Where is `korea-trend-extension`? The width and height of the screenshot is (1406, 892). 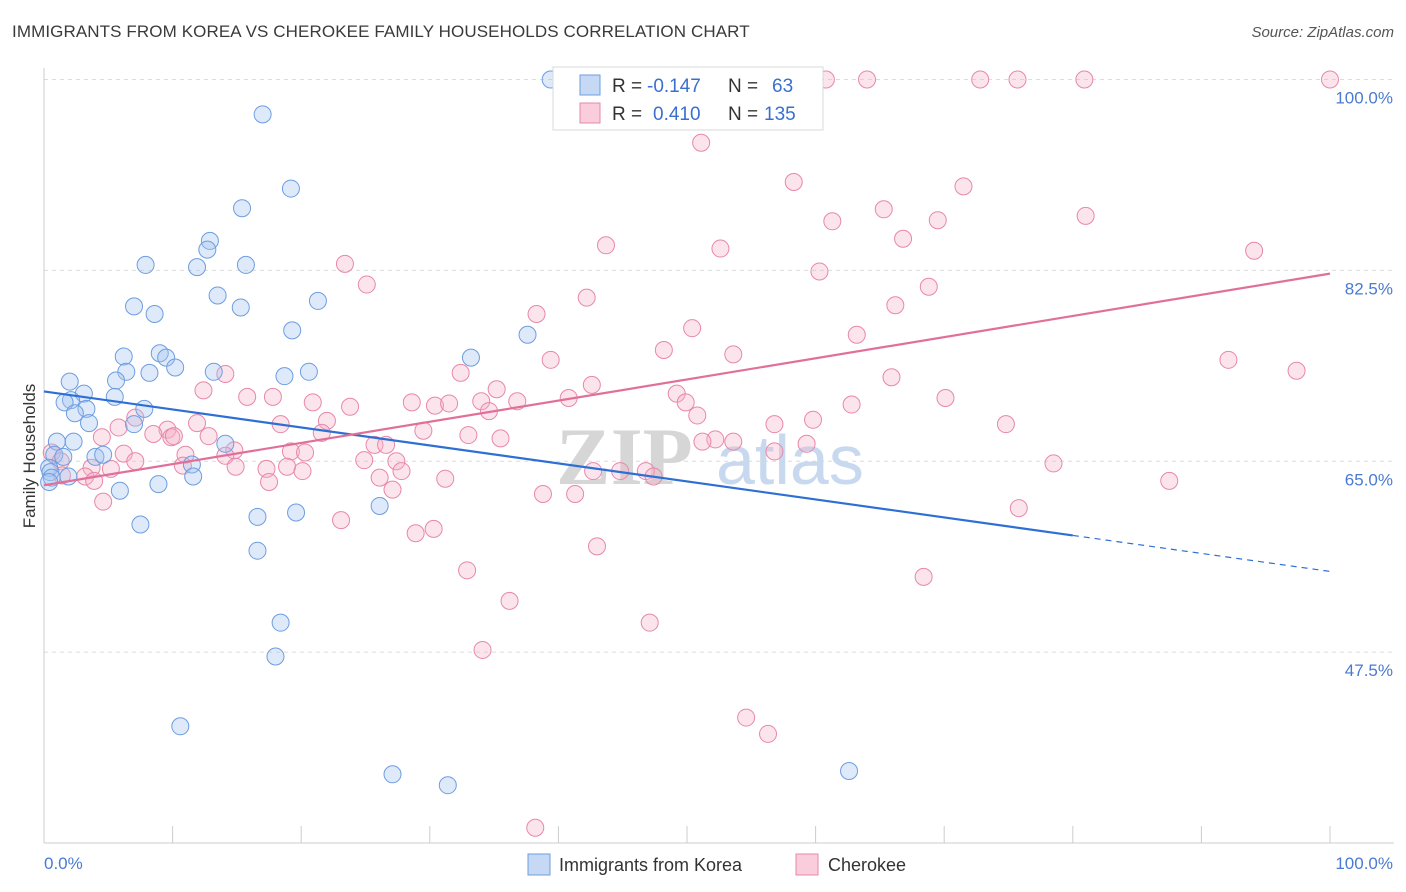
korea-trend-extension is located at coordinates (1201, 553).